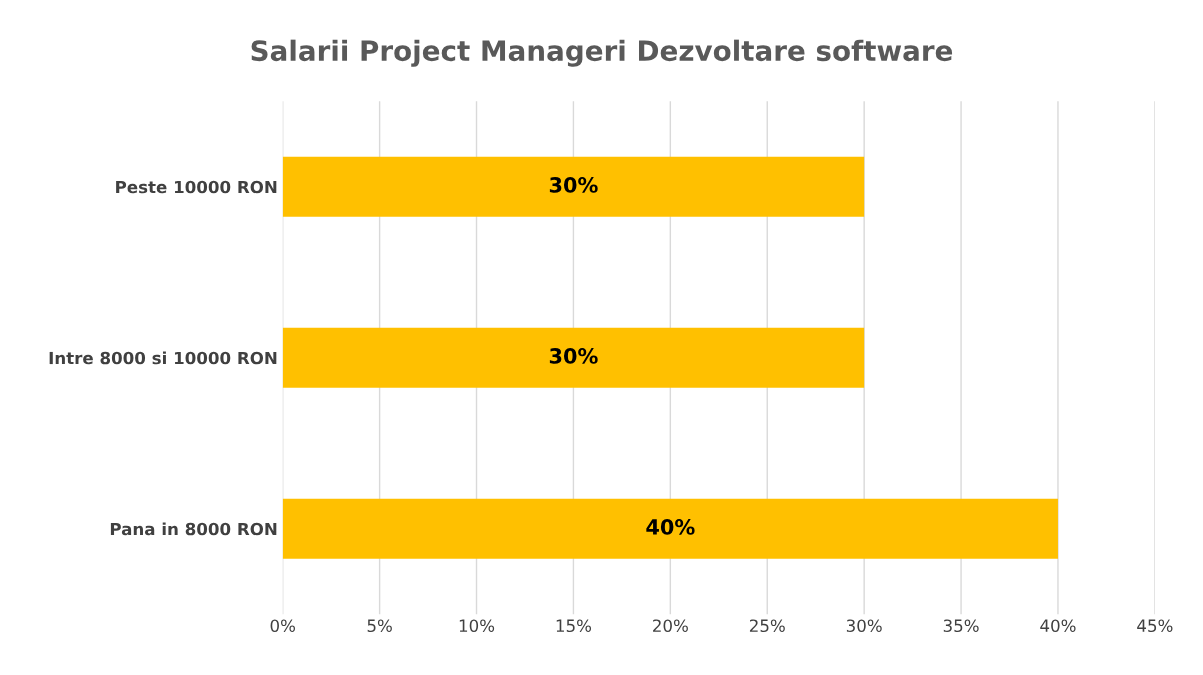 The image size is (1203, 675). I want to click on y-tick-label: Intre 8000 si 10000 RON, so click(163, 358).